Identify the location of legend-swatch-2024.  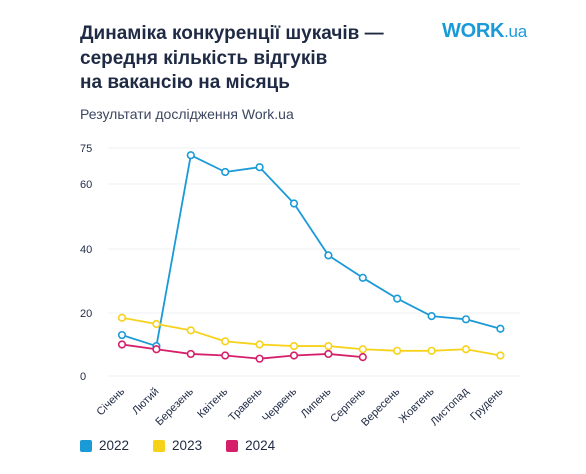
(232, 445).